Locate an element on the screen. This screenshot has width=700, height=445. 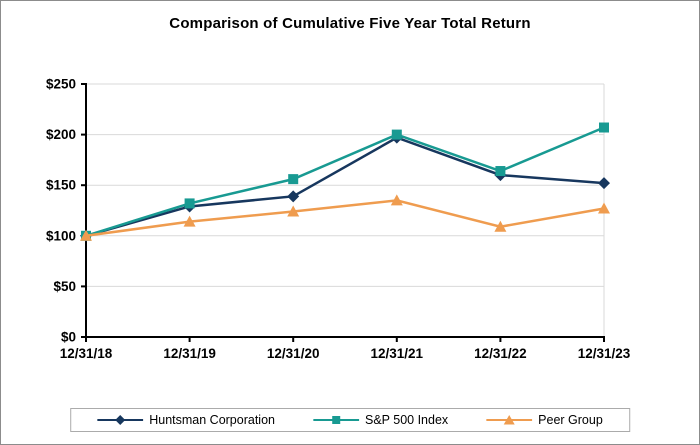
x-tick-label: 12/31/18 is located at coordinates (86, 353).